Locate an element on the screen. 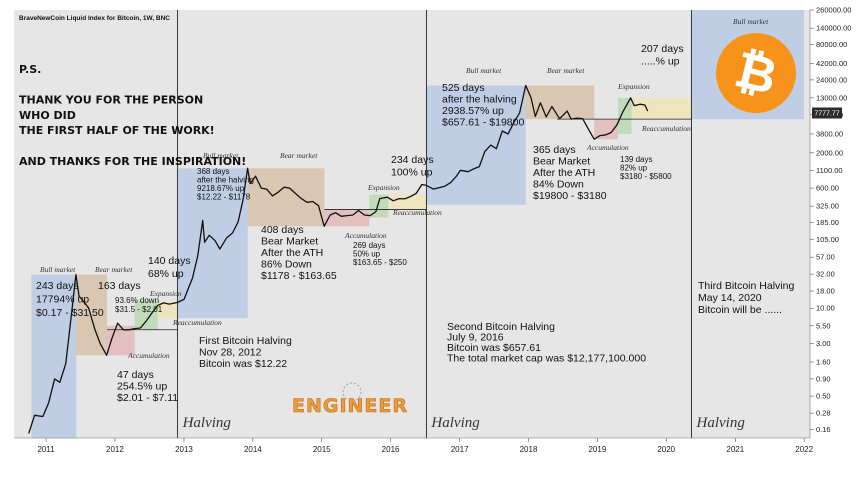 The height and width of the screenshot is (477, 865). y-tick-label: 325.00 is located at coordinates (827, 206).